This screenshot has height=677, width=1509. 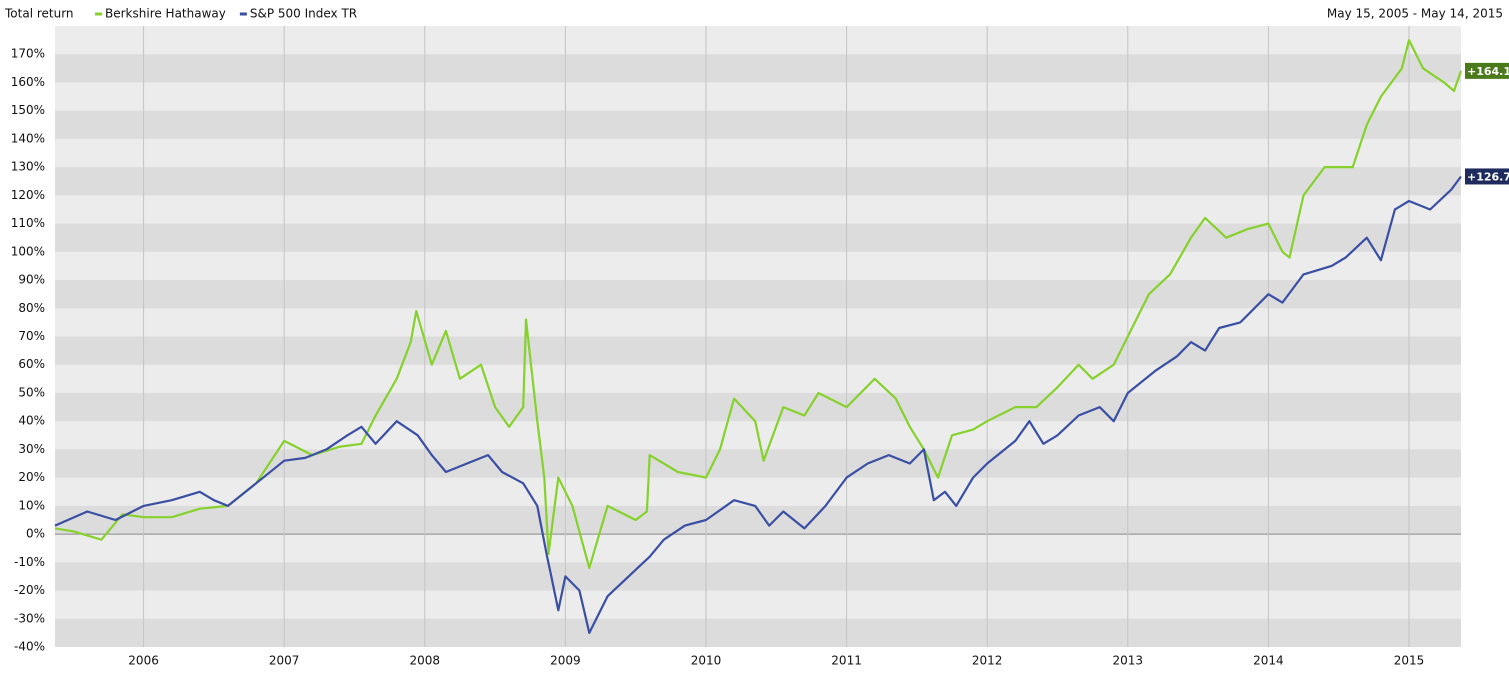 I want to click on y-tick-label: 10%, so click(x=31, y=505).